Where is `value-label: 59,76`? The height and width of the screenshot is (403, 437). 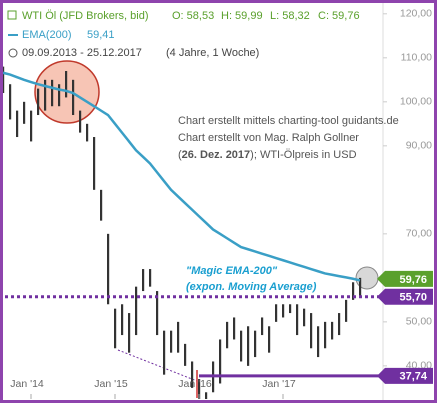 value-label: 59,76 is located at coordinates (413, 280).